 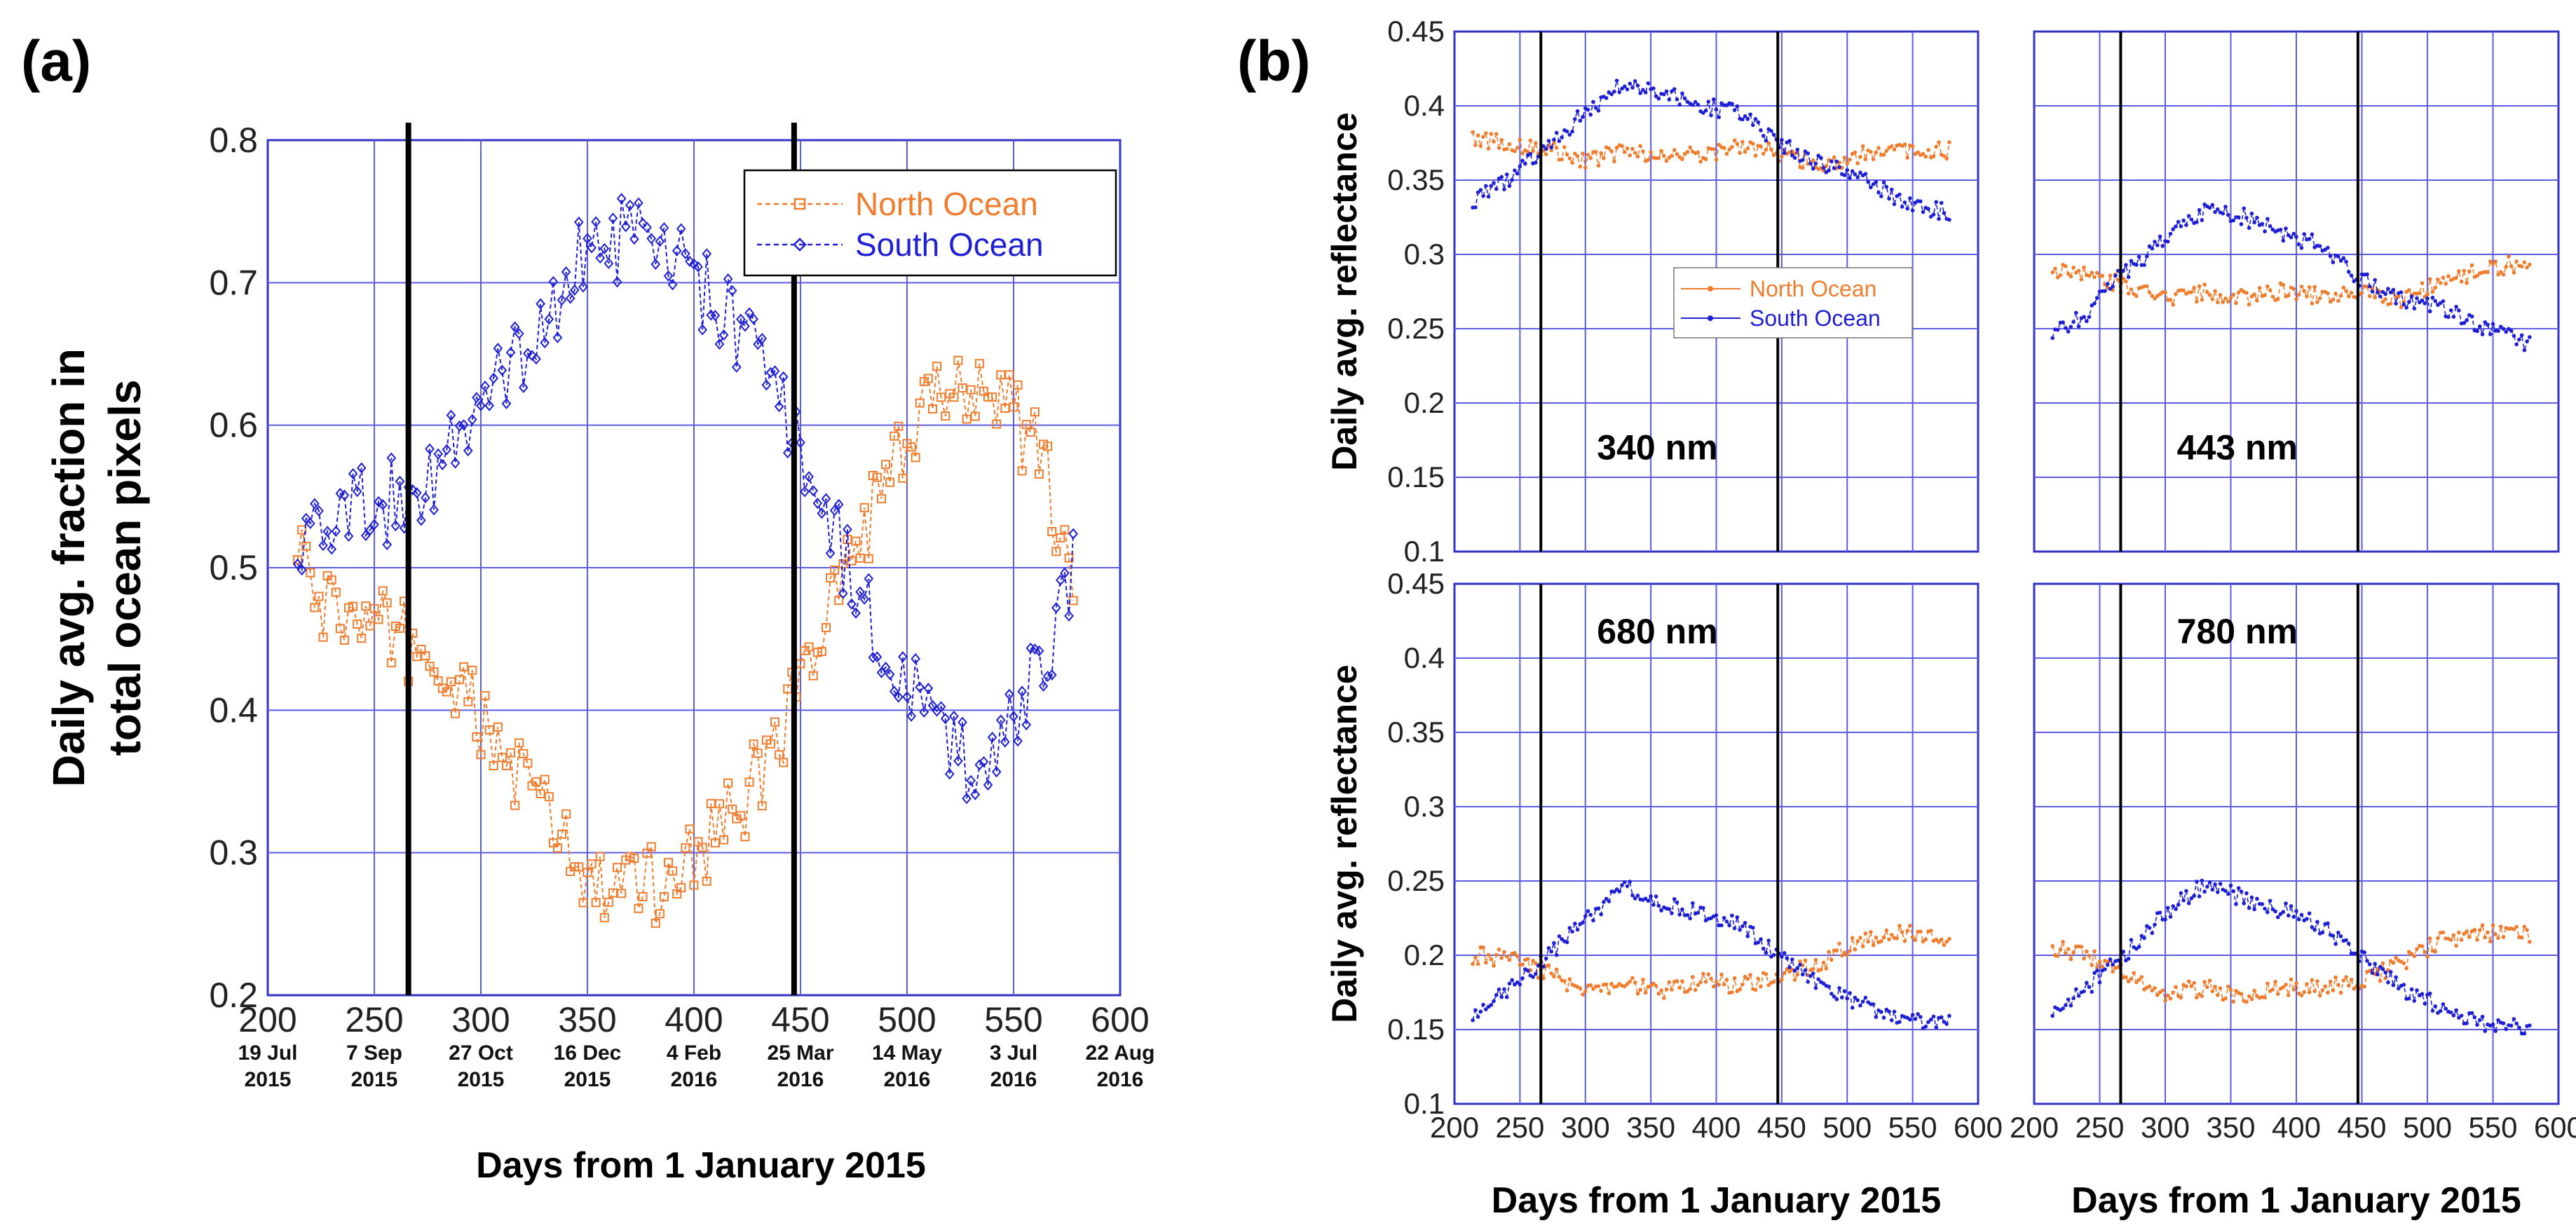 I want to click on x-tick-label: 500, so click(x=2427, y=1127).